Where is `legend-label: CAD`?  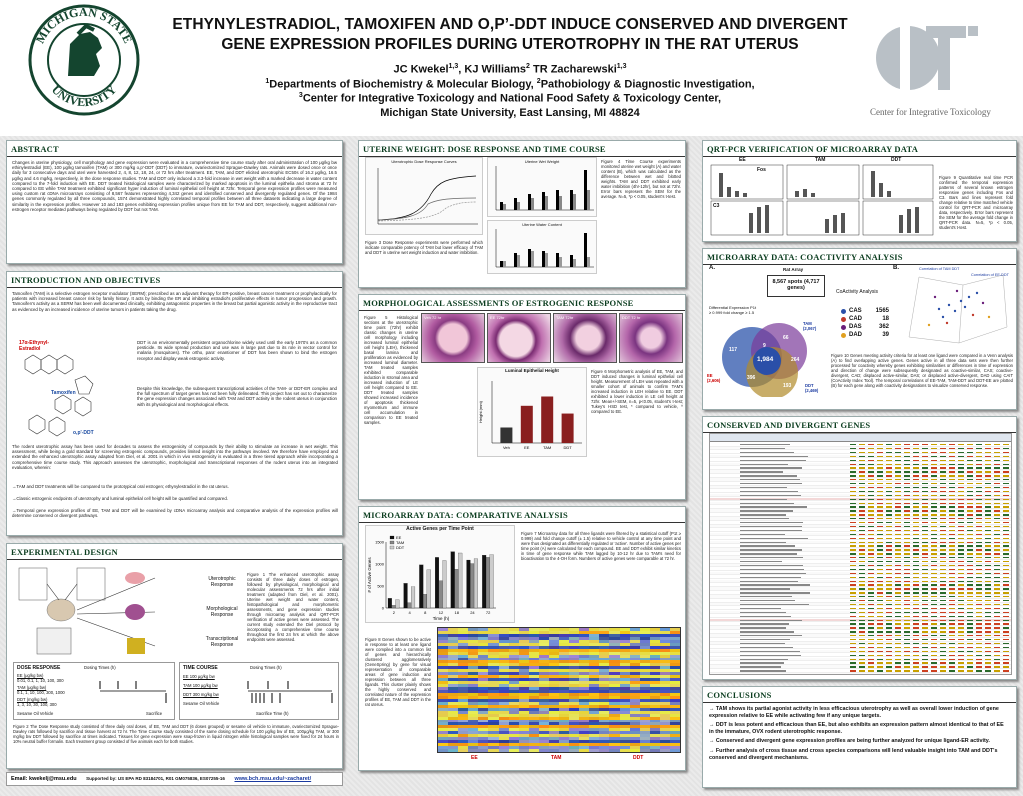
legend-label: CAD is located at coordinates (855, 319).